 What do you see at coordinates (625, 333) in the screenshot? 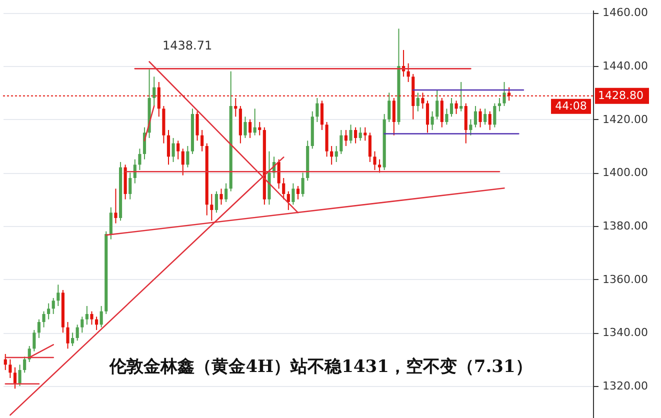
I see `y-tick-label: 1340.00` at bounding box center [625, 333].